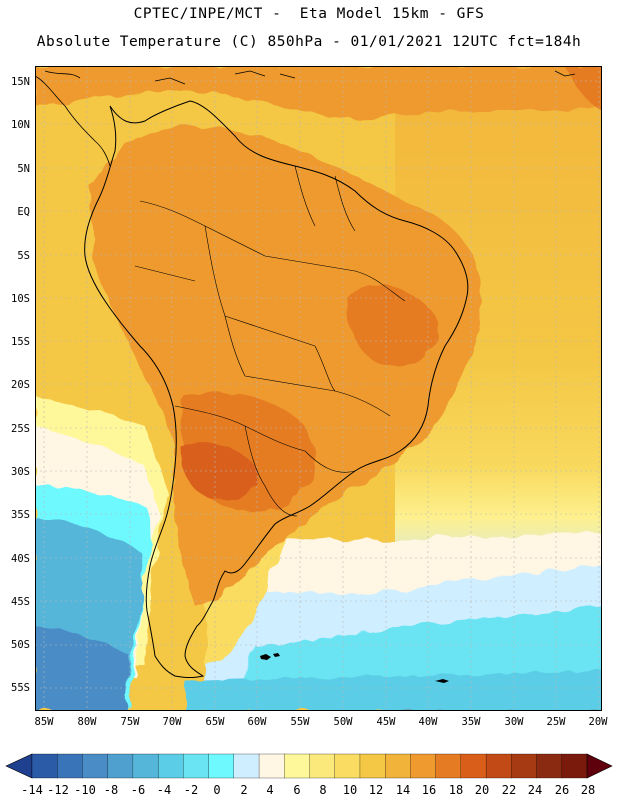 This screenshot has width=618, height=800. What do you see at coordinates (562, 790) in the screenshot?
I see `colorbar-label: 26` at bounding box center [562, 790].